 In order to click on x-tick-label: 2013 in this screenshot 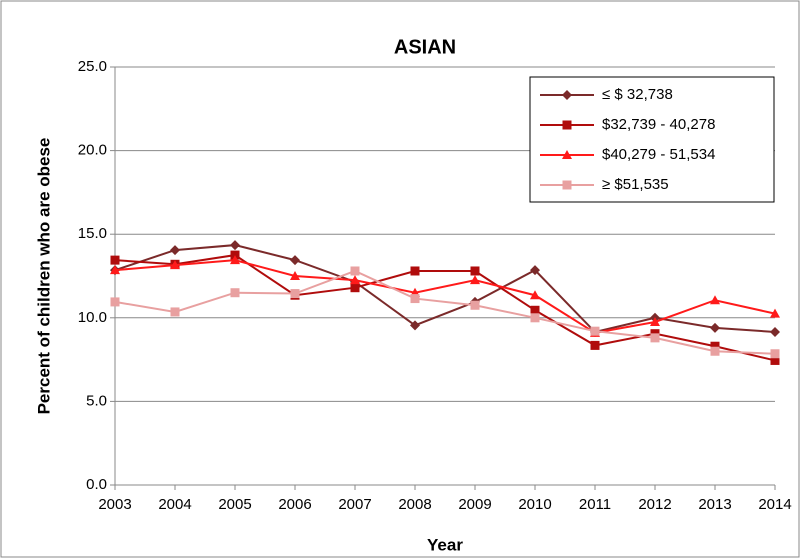, I will do `click(714, 504)`.